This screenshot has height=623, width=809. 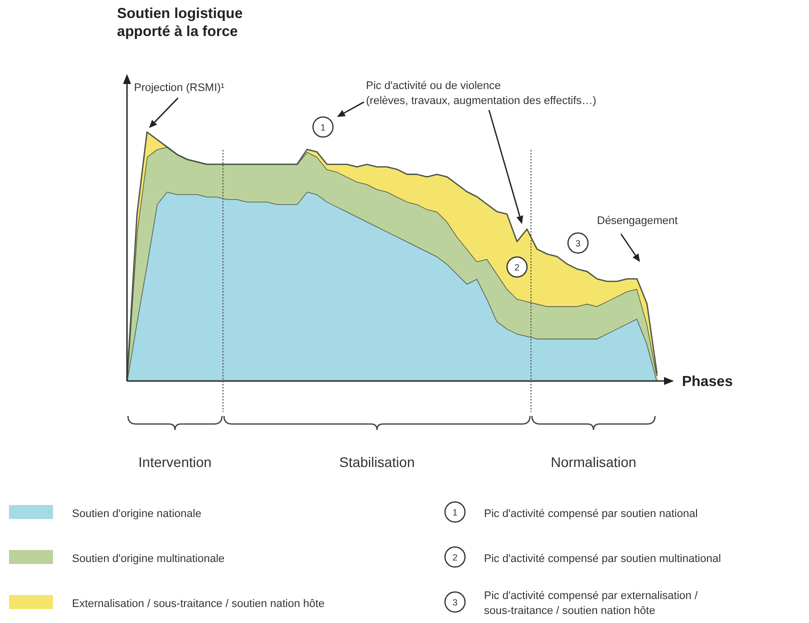 I want to click on annotation: 2, so click(x=517, y=267).